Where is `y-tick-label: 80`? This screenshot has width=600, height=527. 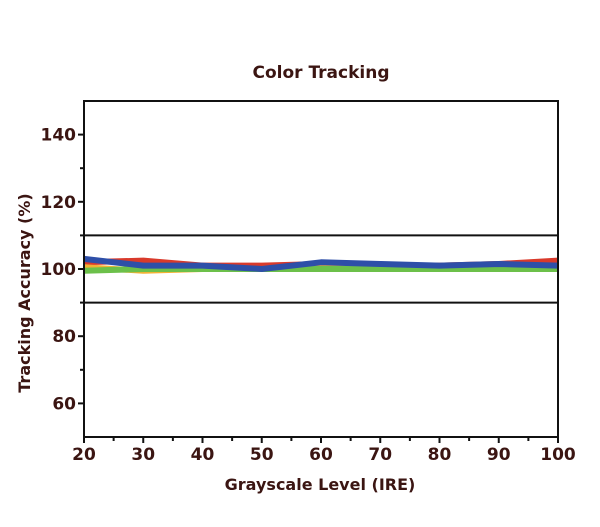 y-tick-label: 80 is located at coordinates (64, 337).